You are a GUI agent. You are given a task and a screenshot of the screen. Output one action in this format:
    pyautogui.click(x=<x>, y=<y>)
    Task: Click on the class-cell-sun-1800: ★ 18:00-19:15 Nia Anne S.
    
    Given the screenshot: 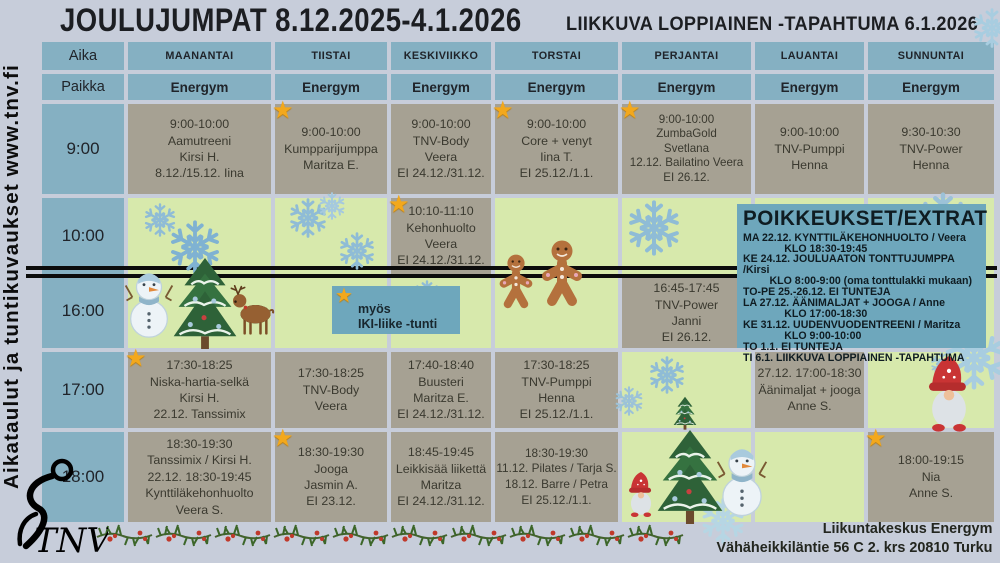 What is the action you would take?
    pyautogui.click(x=929, y=474)
    